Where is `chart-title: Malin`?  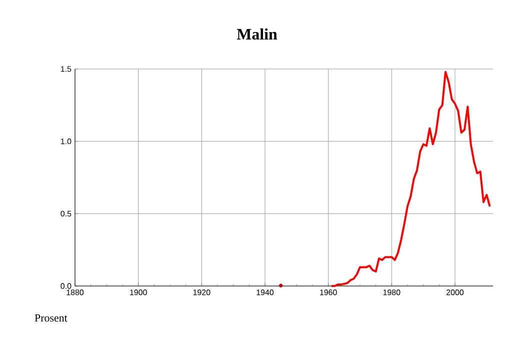 chart-title: Malin is located at coordinates (257, 34).